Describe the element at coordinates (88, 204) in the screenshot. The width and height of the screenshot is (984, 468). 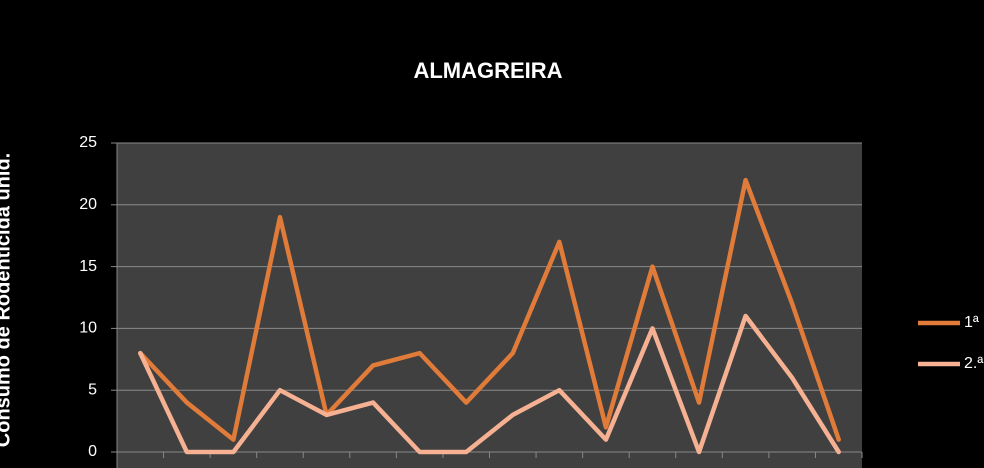
I see `y-tick-label: 20` at that location.